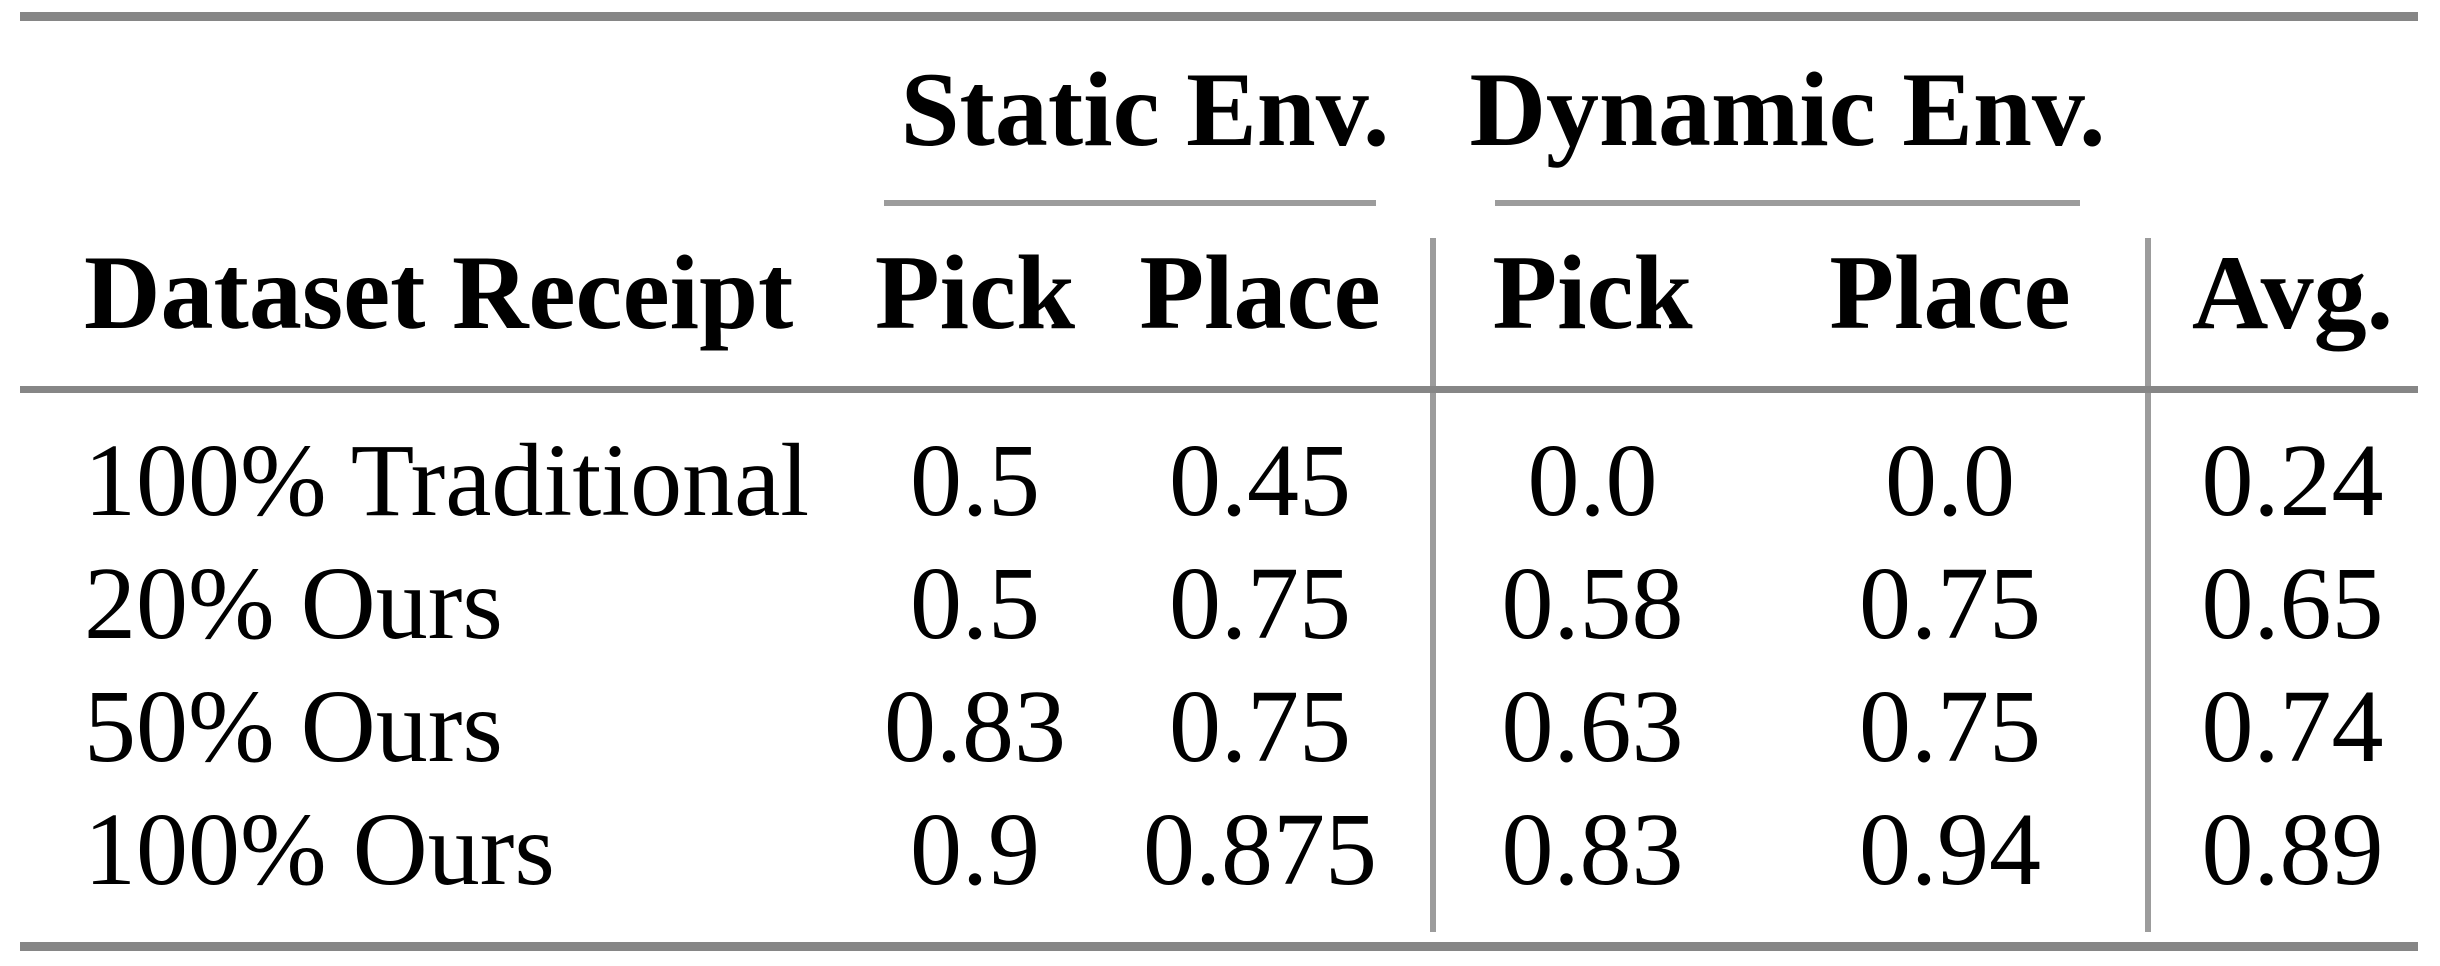  I want to click on cell-avg: 0.24, so click(2292, 481).